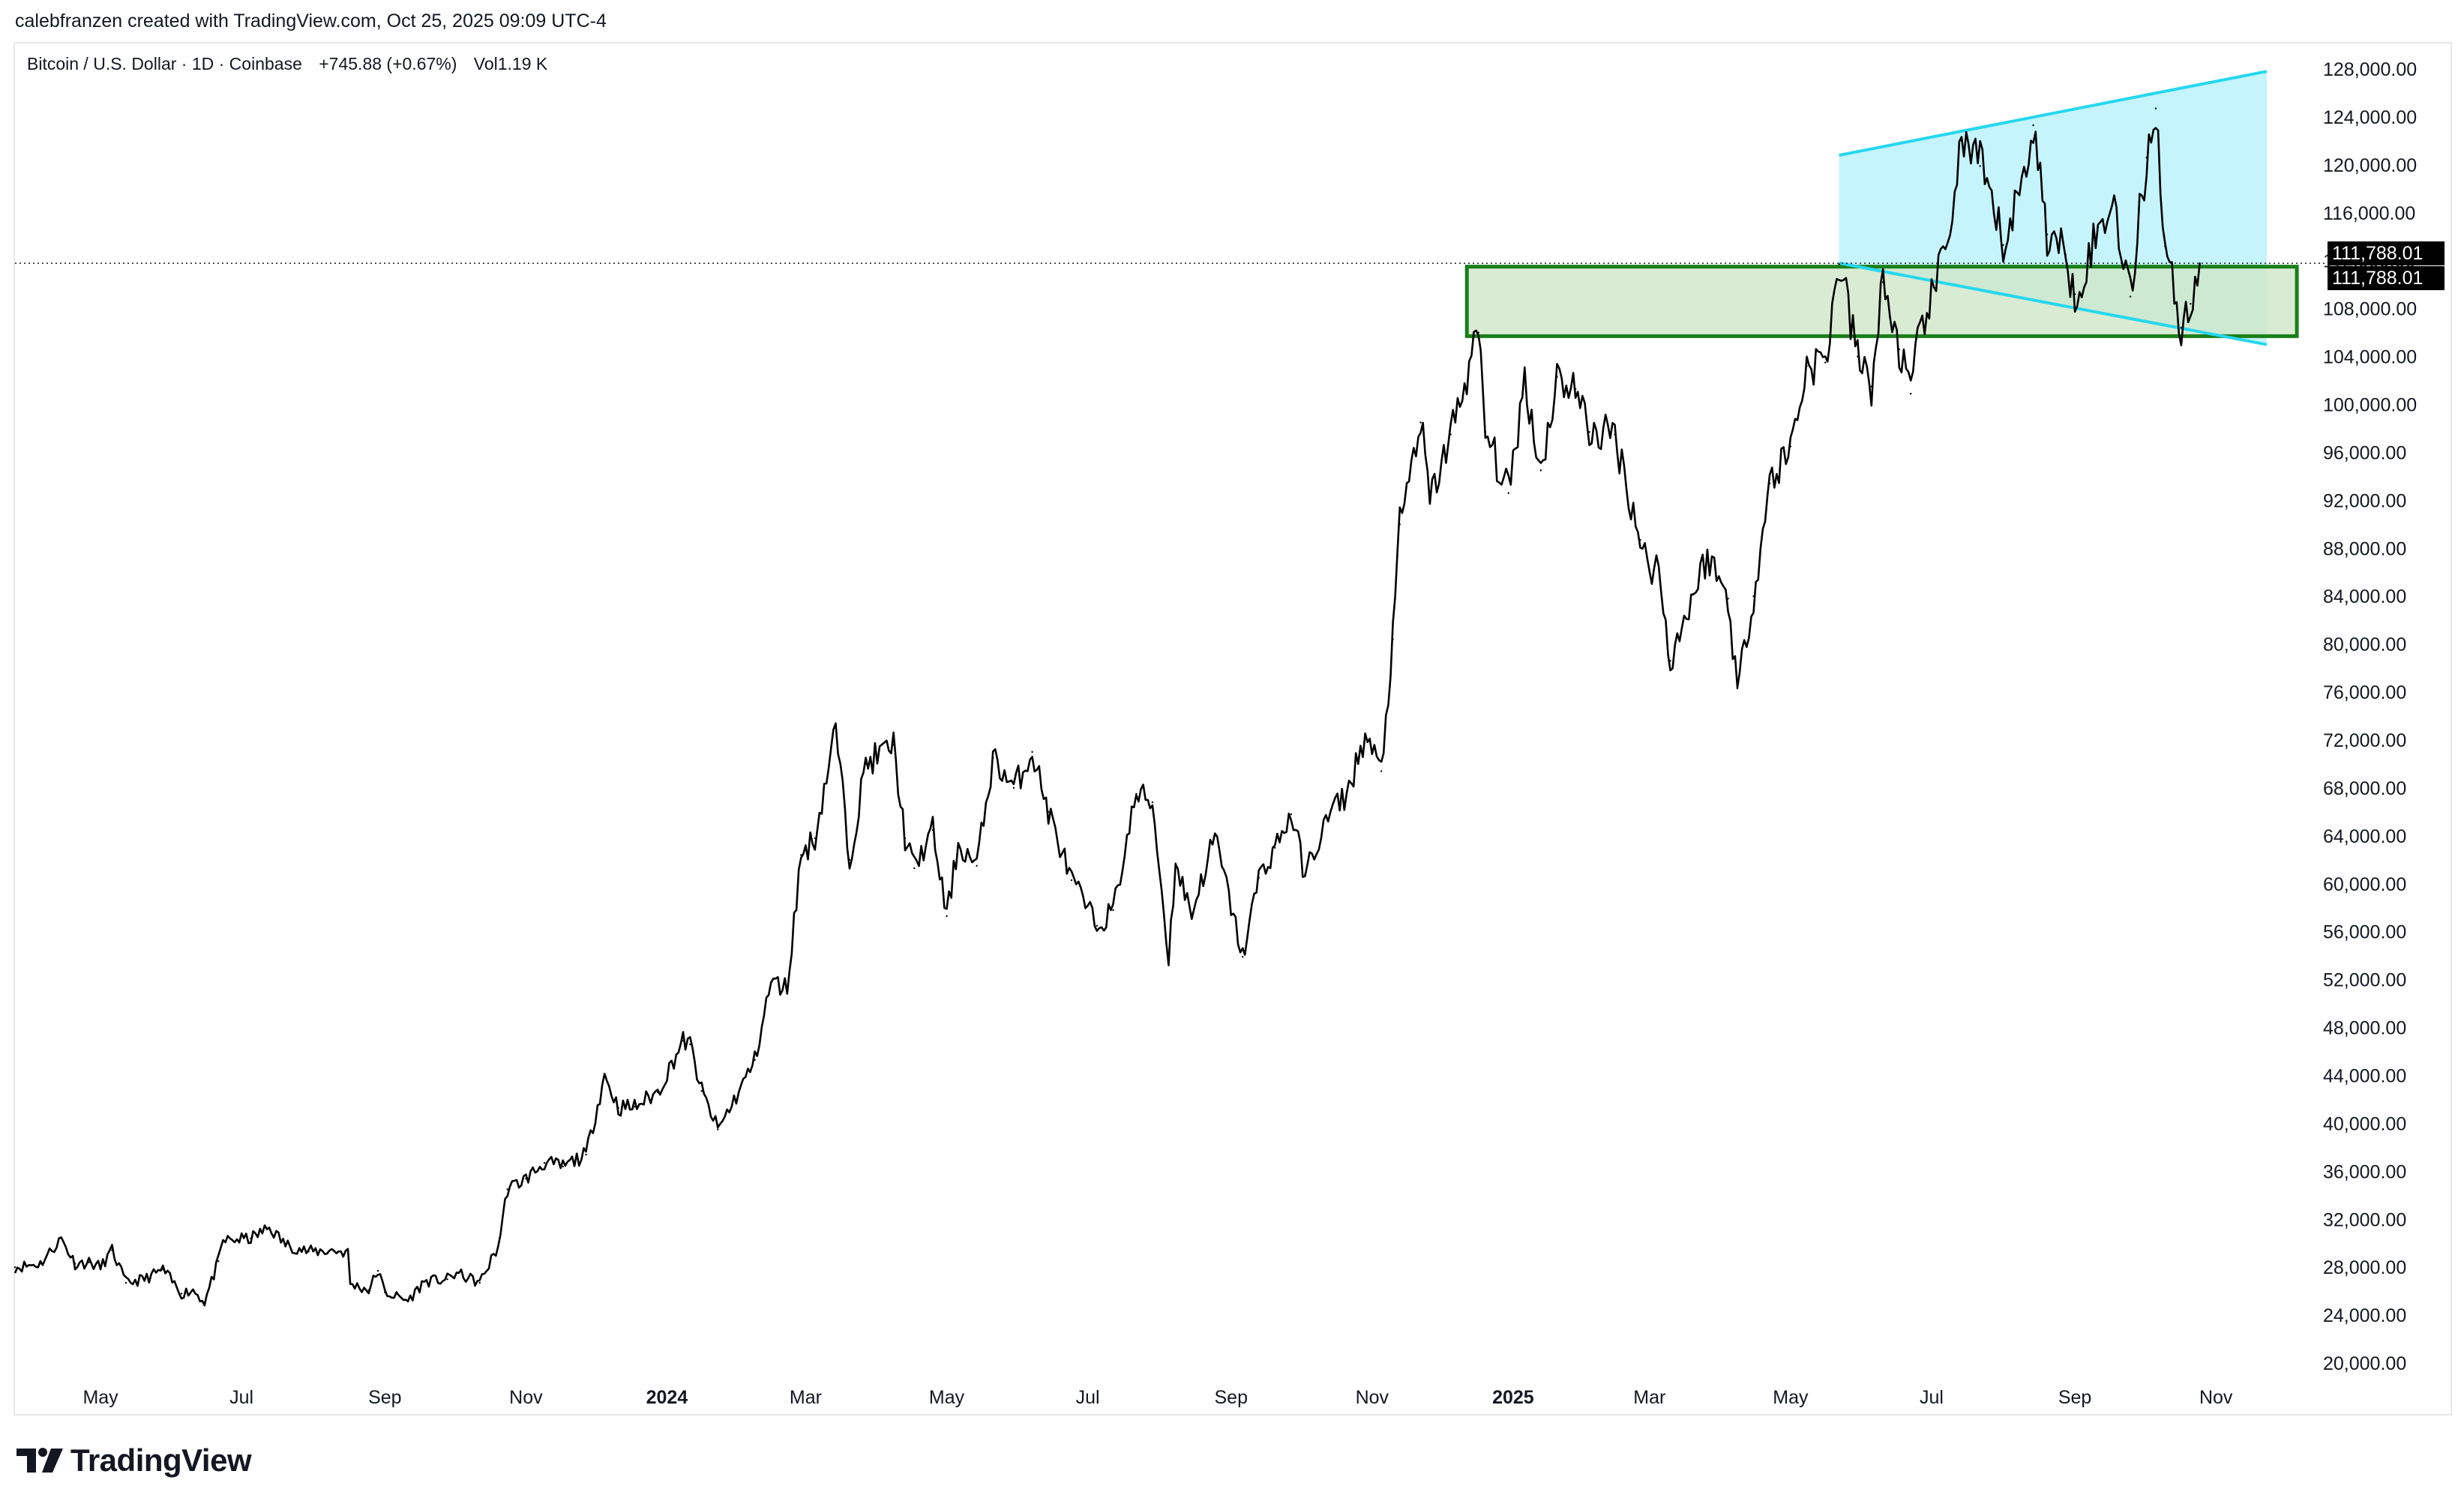 The width and height of the screenshot is (2464, 1507). What do you see at coordinates (2370, 69) in the screenshot?
I see `price-axis-label: 128,000.00` at bounding box center [2370, 69].